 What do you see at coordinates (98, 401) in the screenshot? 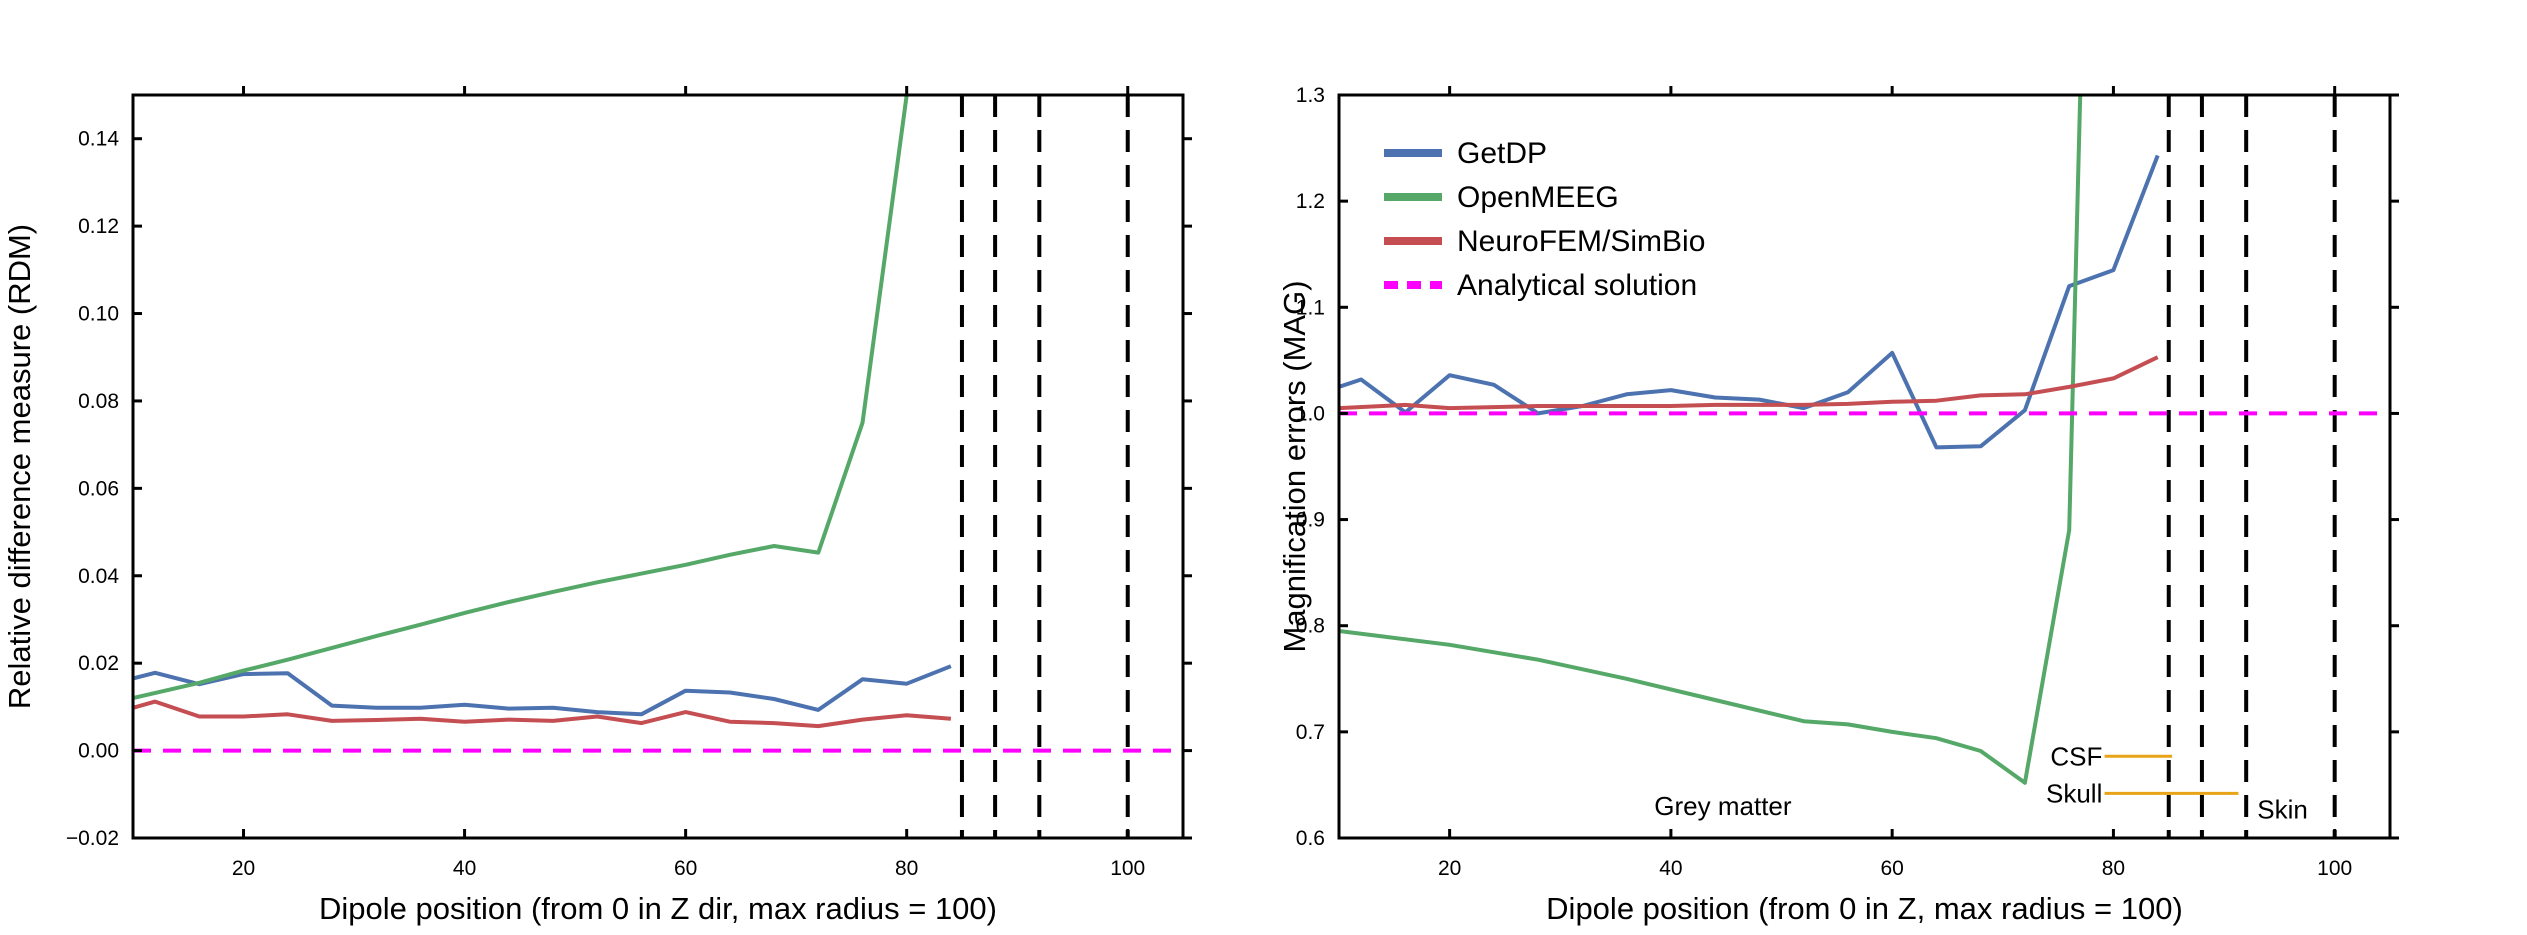
I see `y-tick-label: 0.08` at bounding box center [98, 401].